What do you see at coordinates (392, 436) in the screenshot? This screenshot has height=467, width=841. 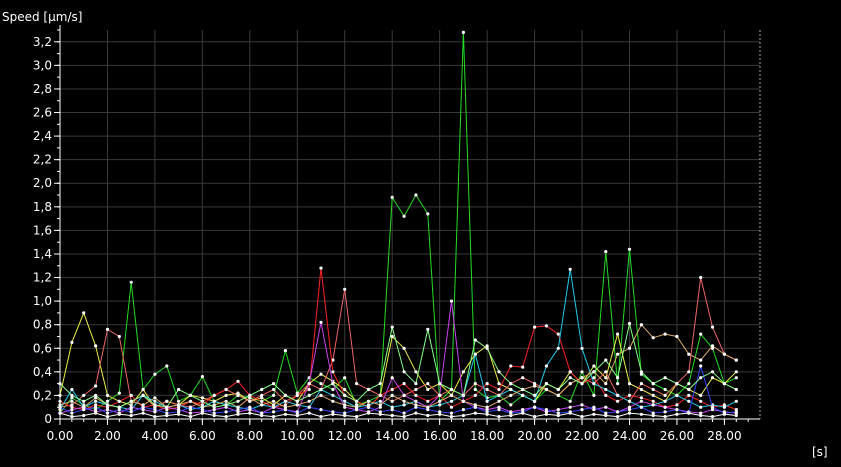 I see `x-tick-label: 14.00` at bounding box center [392, 436].